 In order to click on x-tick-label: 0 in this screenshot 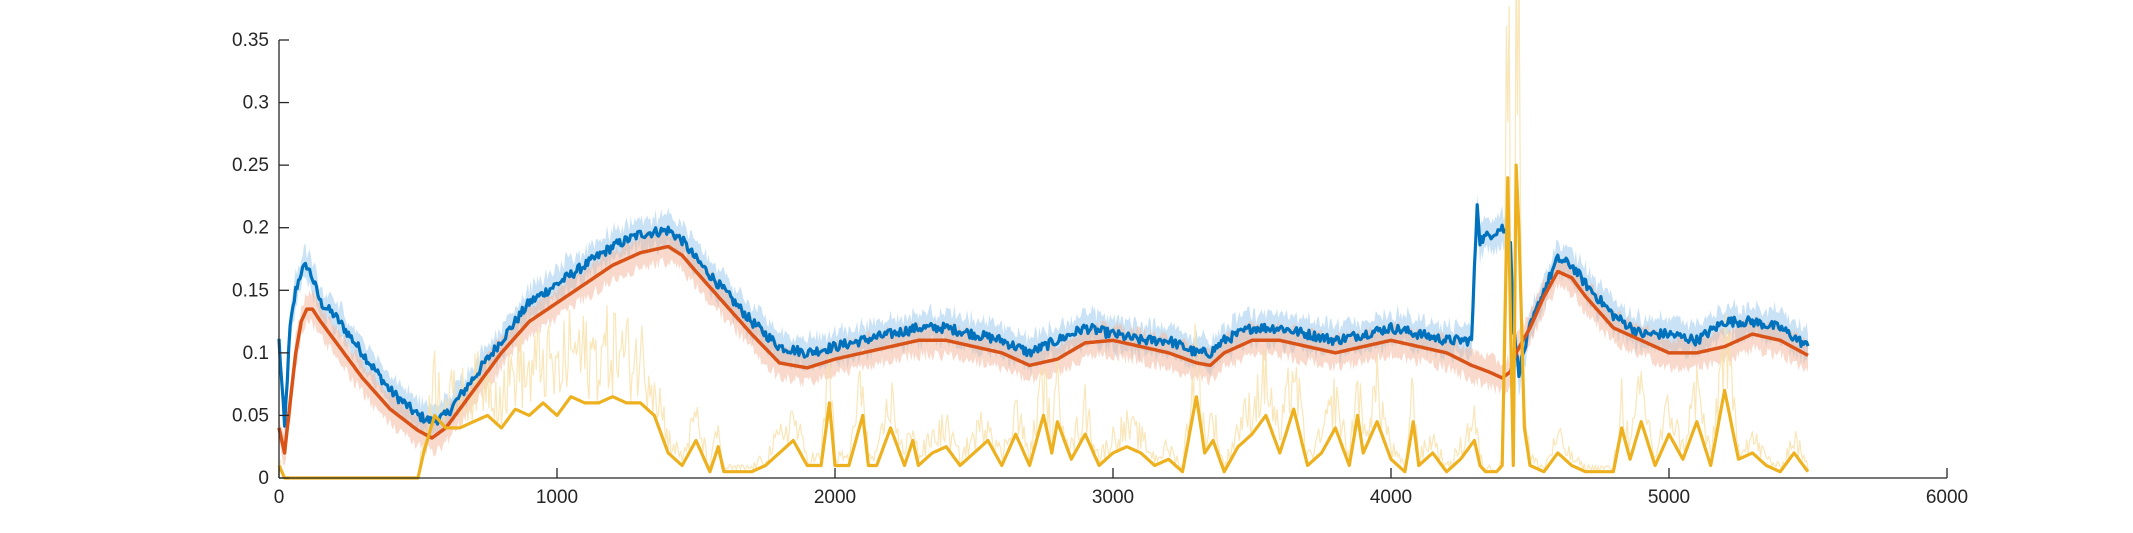, I will do `click(279, 497)`.